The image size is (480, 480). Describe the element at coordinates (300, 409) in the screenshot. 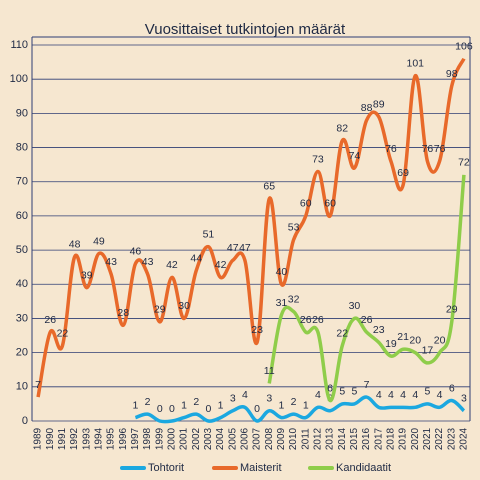

I see `series-line` at that location.